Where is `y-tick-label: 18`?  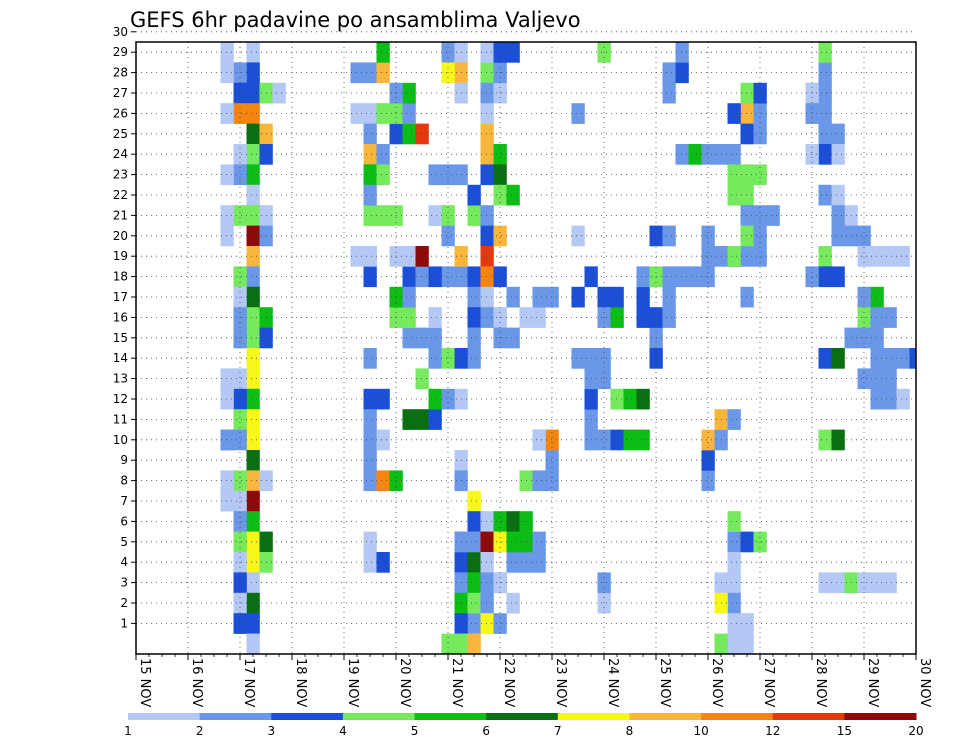
y-tick-label: 18 is located at coordinates (120, 277).